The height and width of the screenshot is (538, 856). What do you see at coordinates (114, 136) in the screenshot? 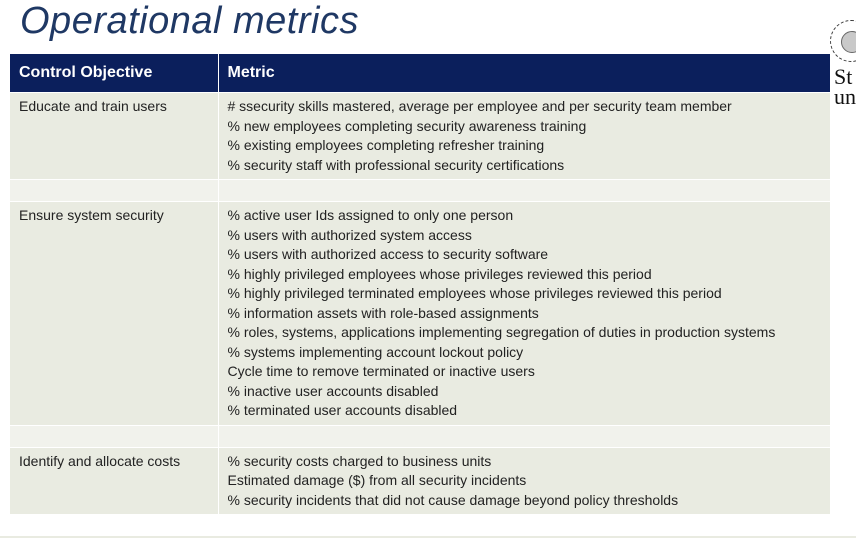
I see `objective-cell: Educate and train users` at bounding box center [114, 136].